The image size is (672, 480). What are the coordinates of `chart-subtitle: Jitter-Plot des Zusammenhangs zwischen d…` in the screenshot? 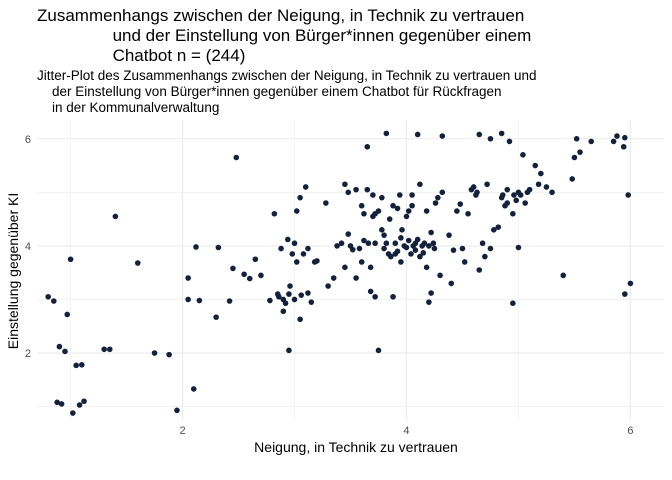 It's located at (287, 91).